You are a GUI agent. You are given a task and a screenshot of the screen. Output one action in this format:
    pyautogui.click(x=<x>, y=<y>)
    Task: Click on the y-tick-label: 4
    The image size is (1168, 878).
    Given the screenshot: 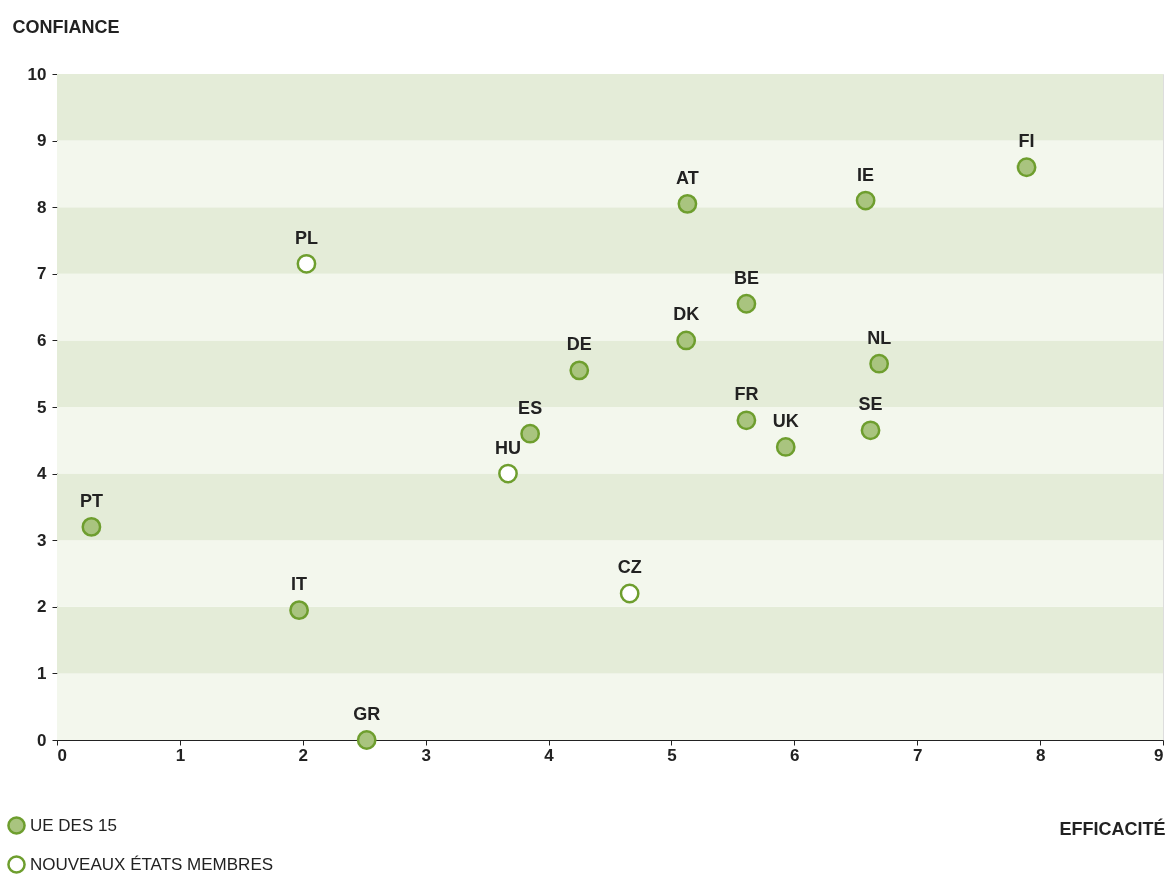 What is the action you would take?
    pyautogui.click(x=42, y=474)
    